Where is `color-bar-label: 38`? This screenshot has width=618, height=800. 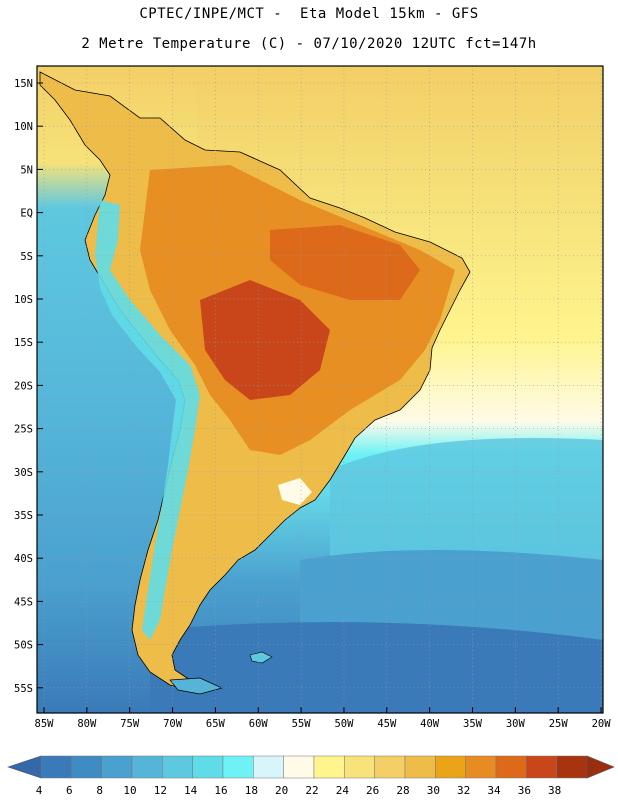
color-bar-label: 38 is located at coordinates (554, 790).